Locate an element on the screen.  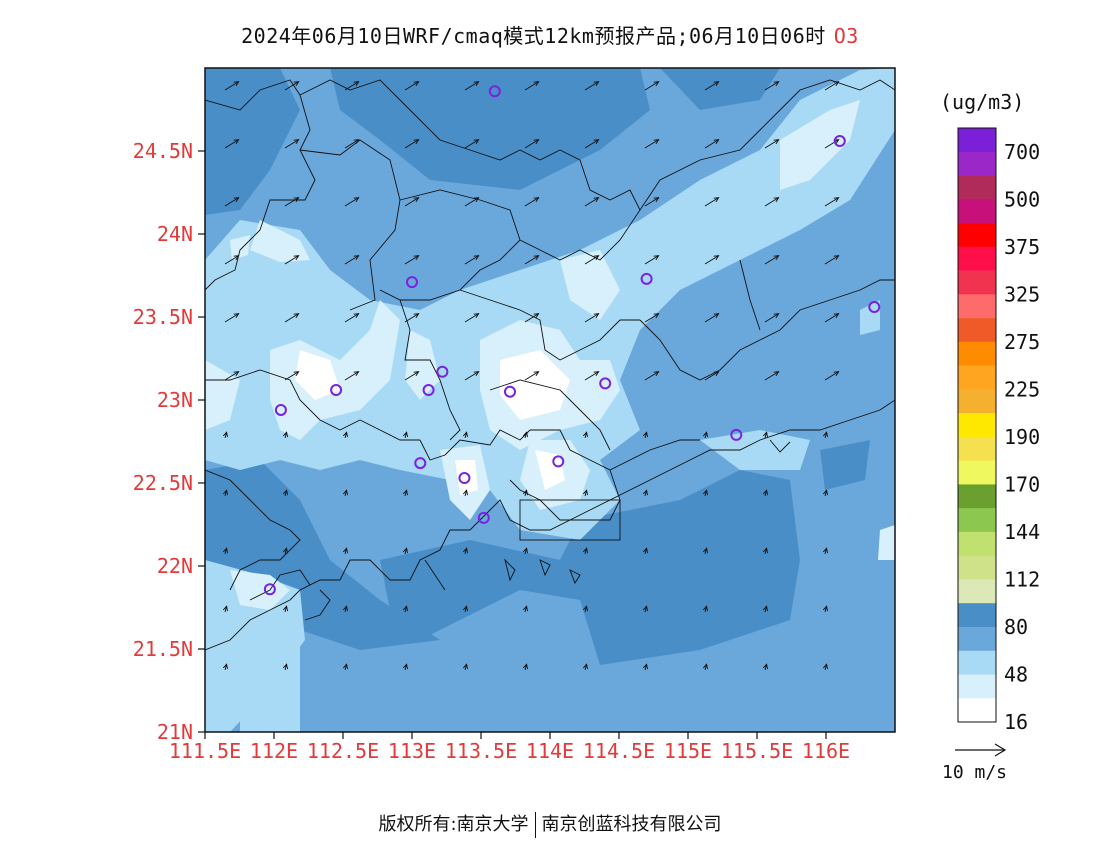
colorbar-label: 80 is located at coordinates (1016, 627).